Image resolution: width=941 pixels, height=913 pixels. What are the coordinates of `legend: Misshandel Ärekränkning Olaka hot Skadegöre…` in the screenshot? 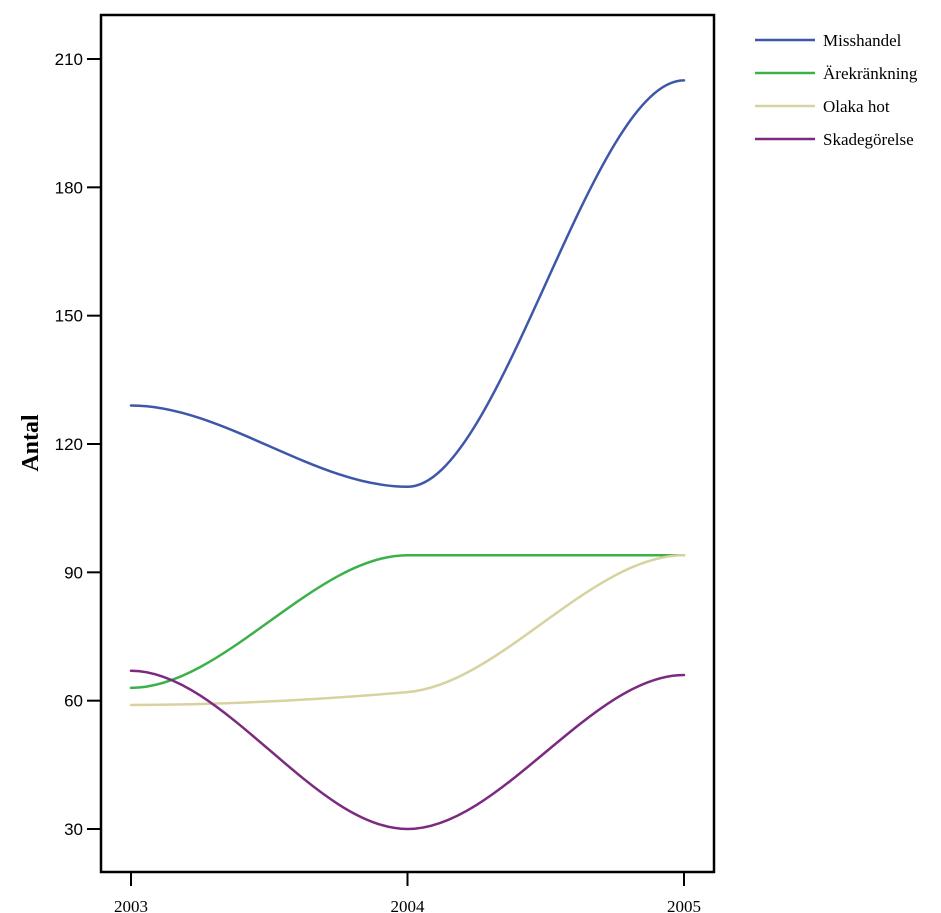 It's located at (836, 90).